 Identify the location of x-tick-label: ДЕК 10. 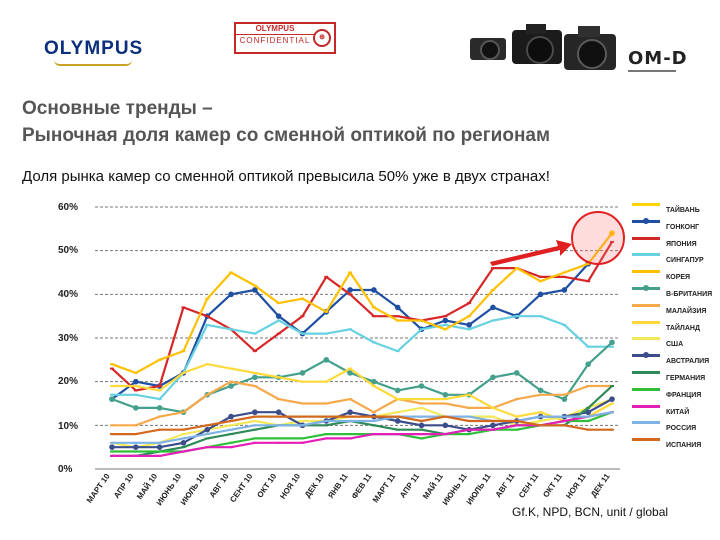
(314, 486).